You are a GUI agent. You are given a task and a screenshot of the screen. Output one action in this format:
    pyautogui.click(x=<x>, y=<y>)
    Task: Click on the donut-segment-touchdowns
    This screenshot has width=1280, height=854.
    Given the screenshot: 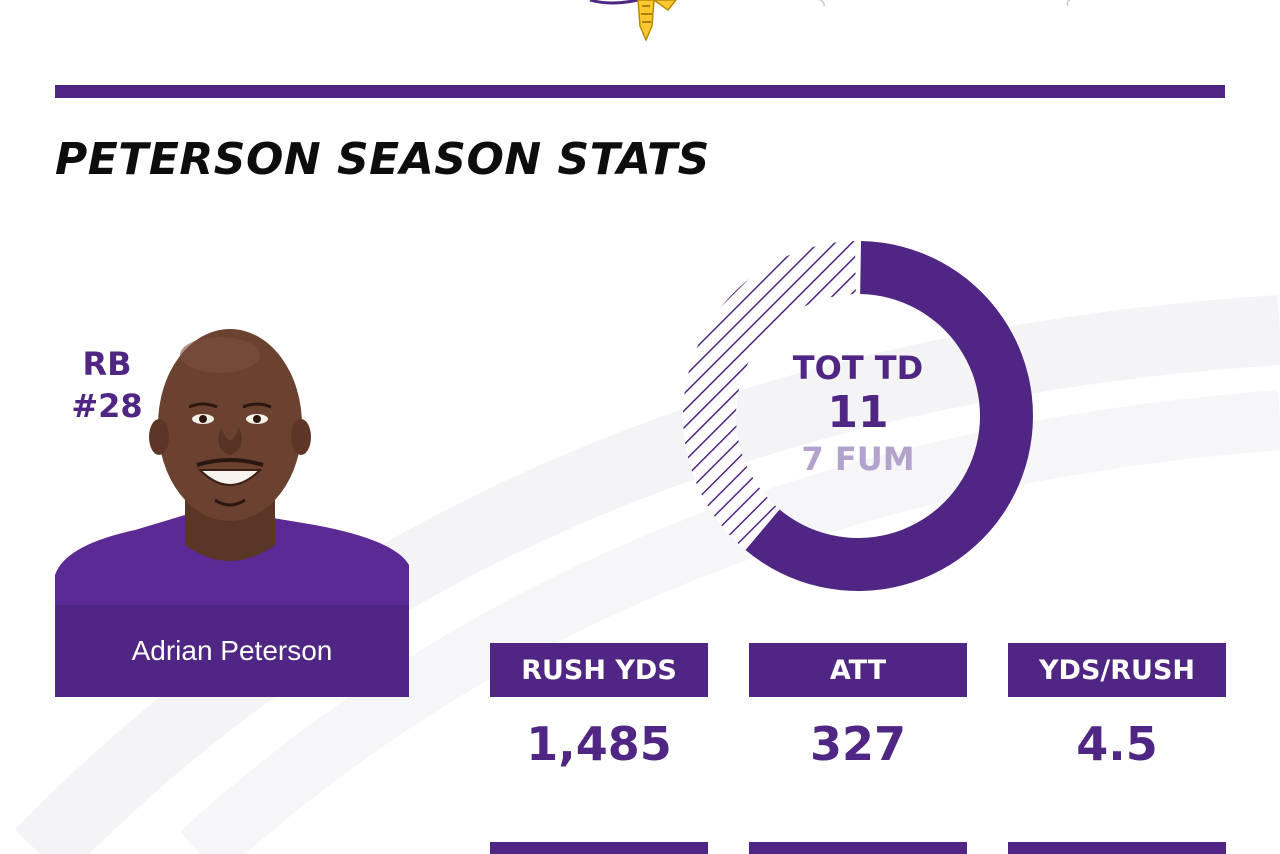 What is the action you would take?
    pyautogui.click(x=889, y=416)
    